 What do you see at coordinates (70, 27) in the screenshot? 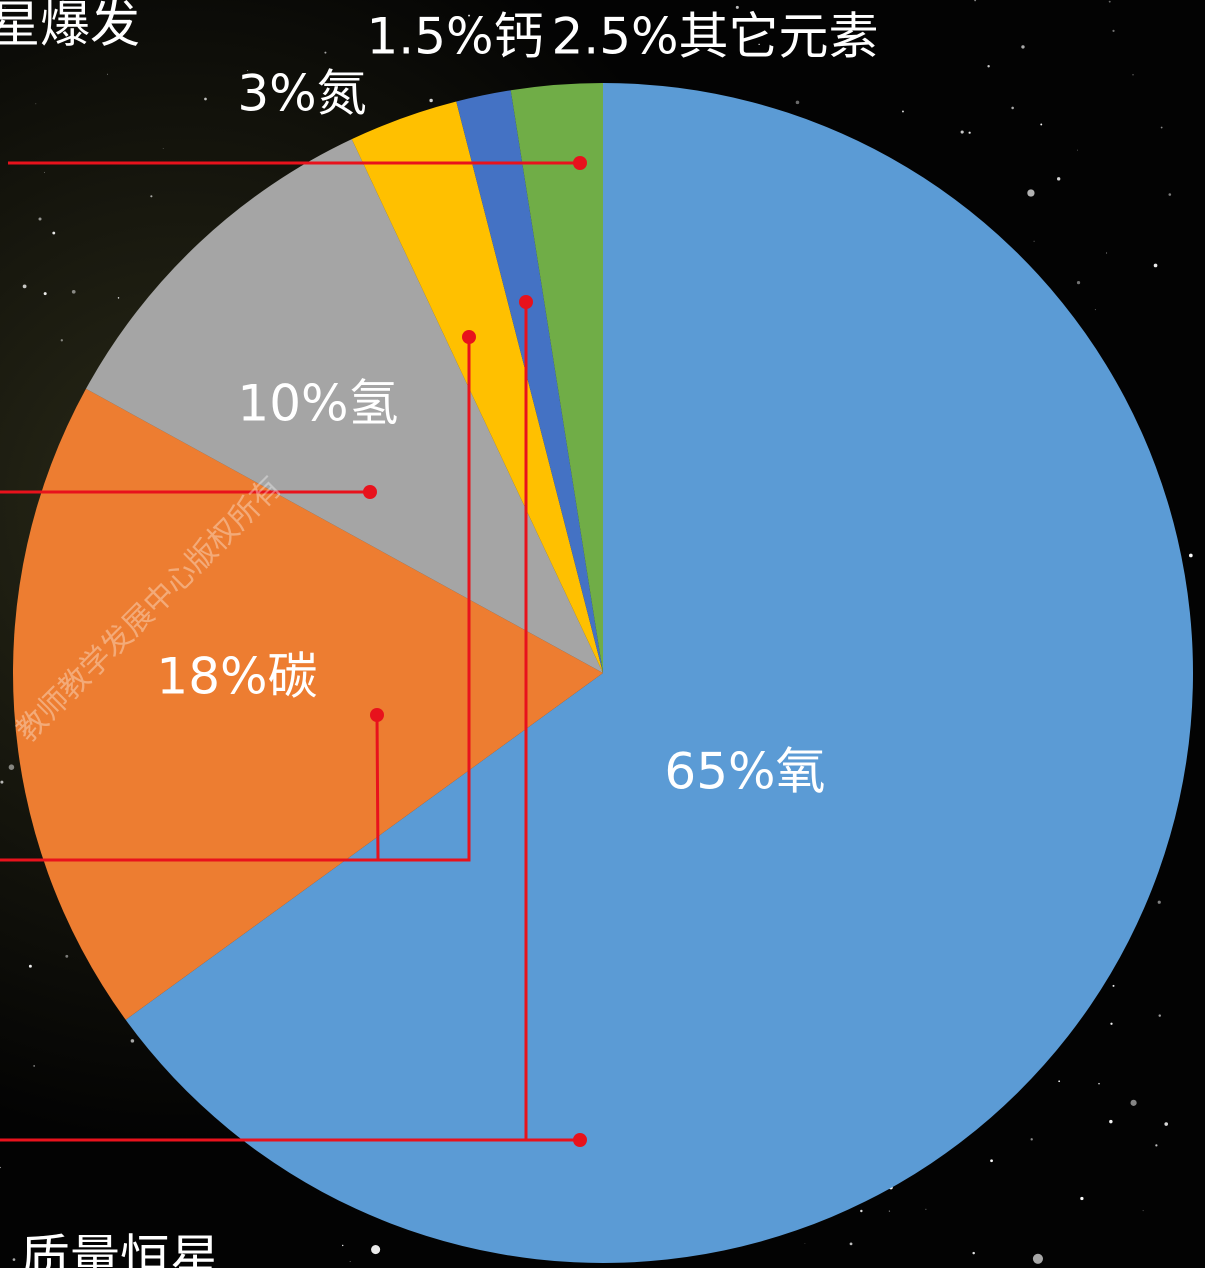
I see `annotation: 星爆发` at bounding box center [70, 27].